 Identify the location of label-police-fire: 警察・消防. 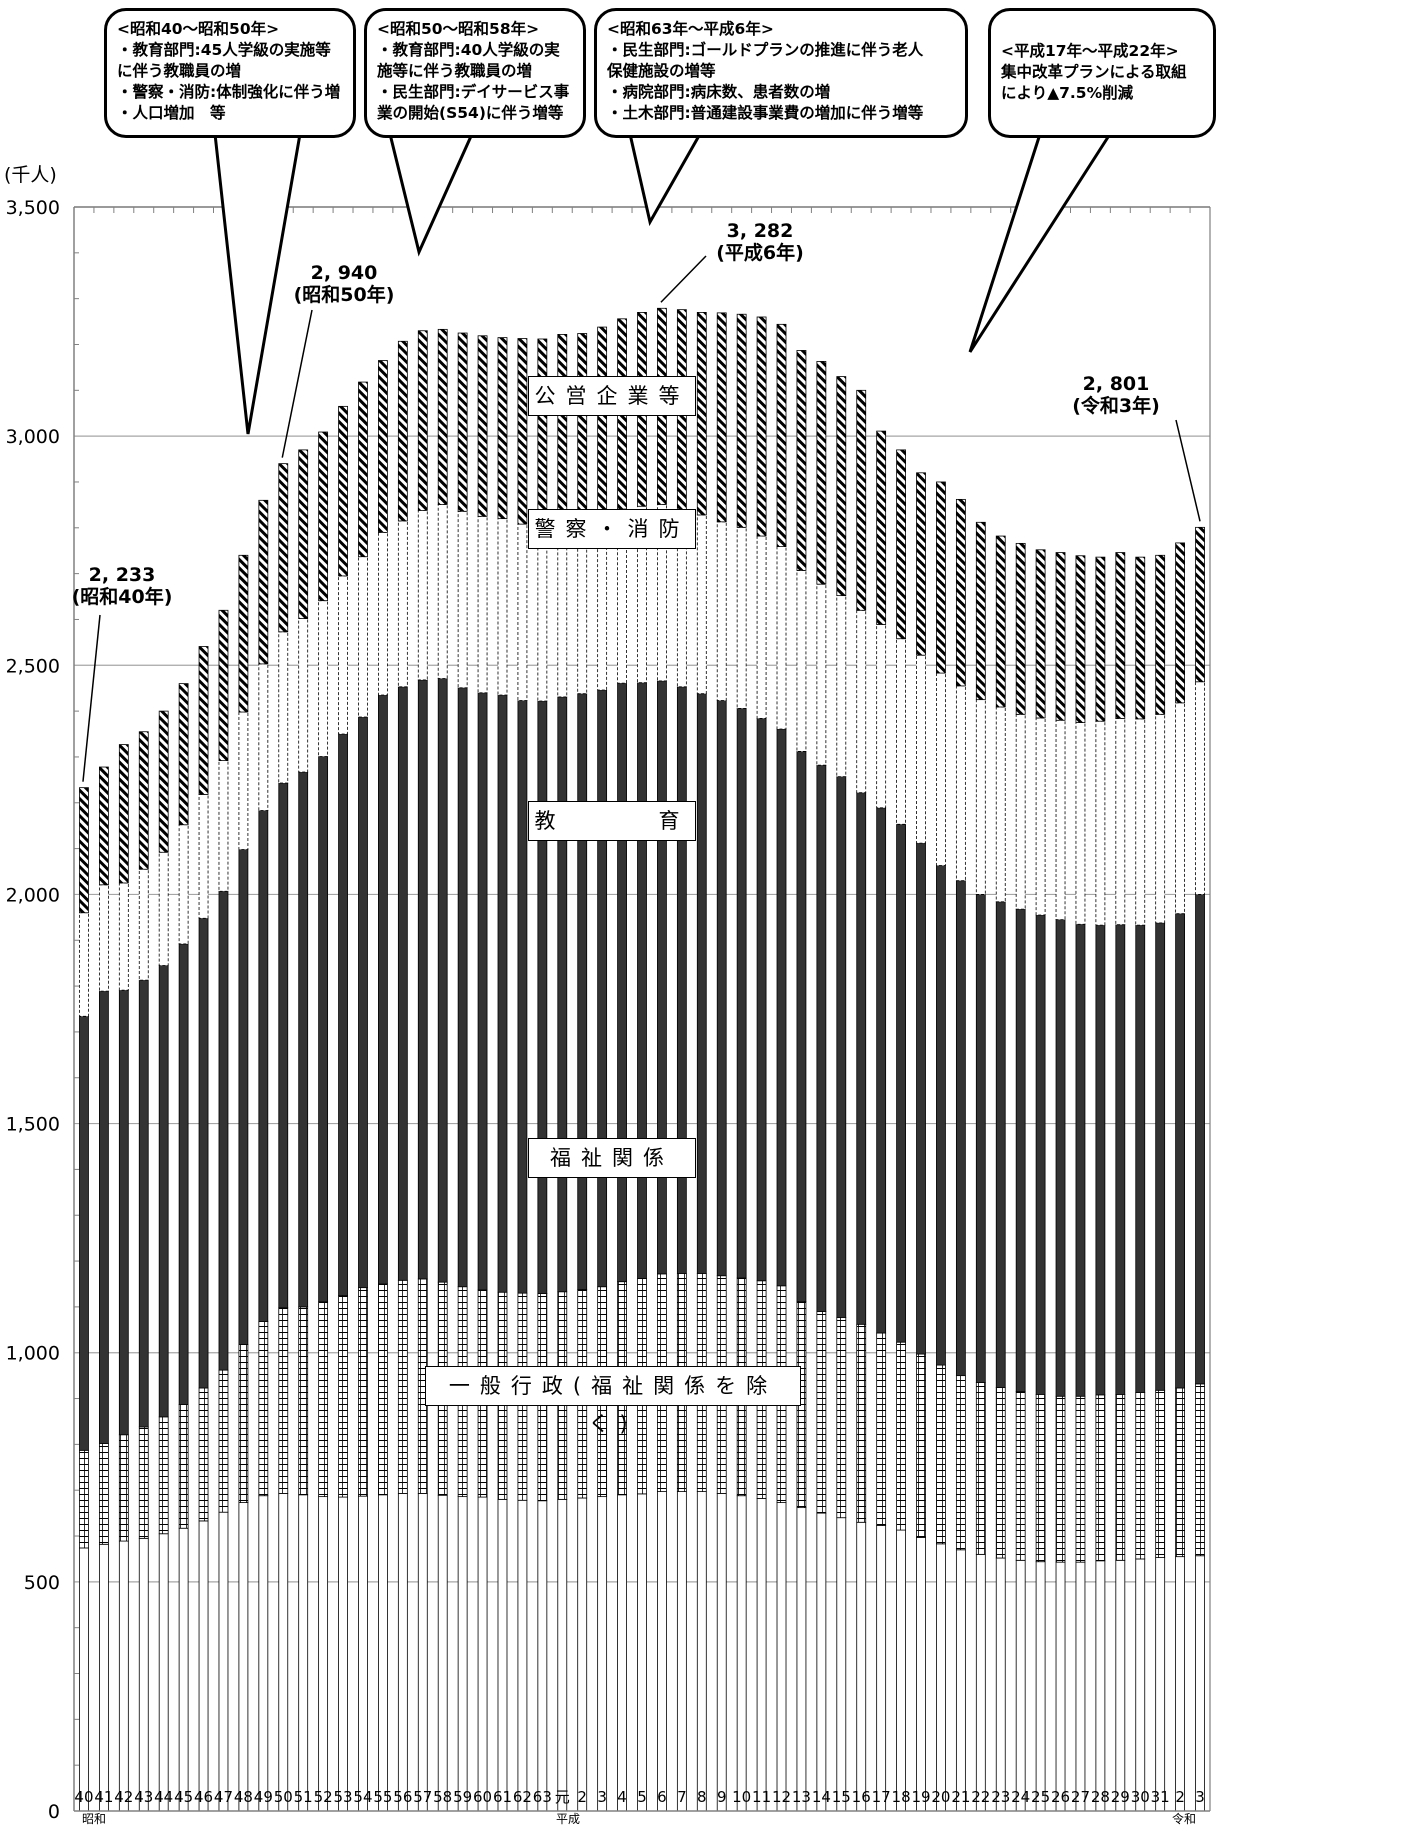
(612, 529).